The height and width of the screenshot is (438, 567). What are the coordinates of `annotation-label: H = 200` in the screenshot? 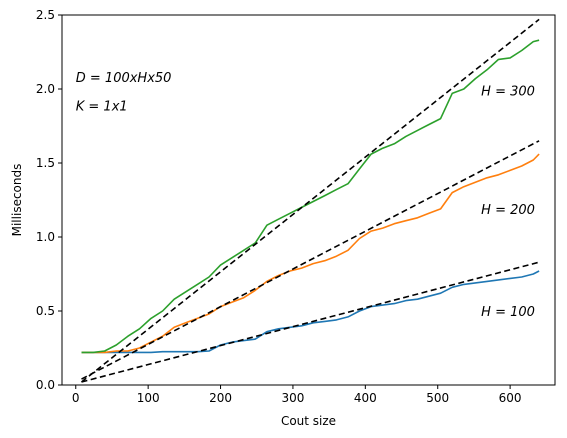 It's located at (508, 210).